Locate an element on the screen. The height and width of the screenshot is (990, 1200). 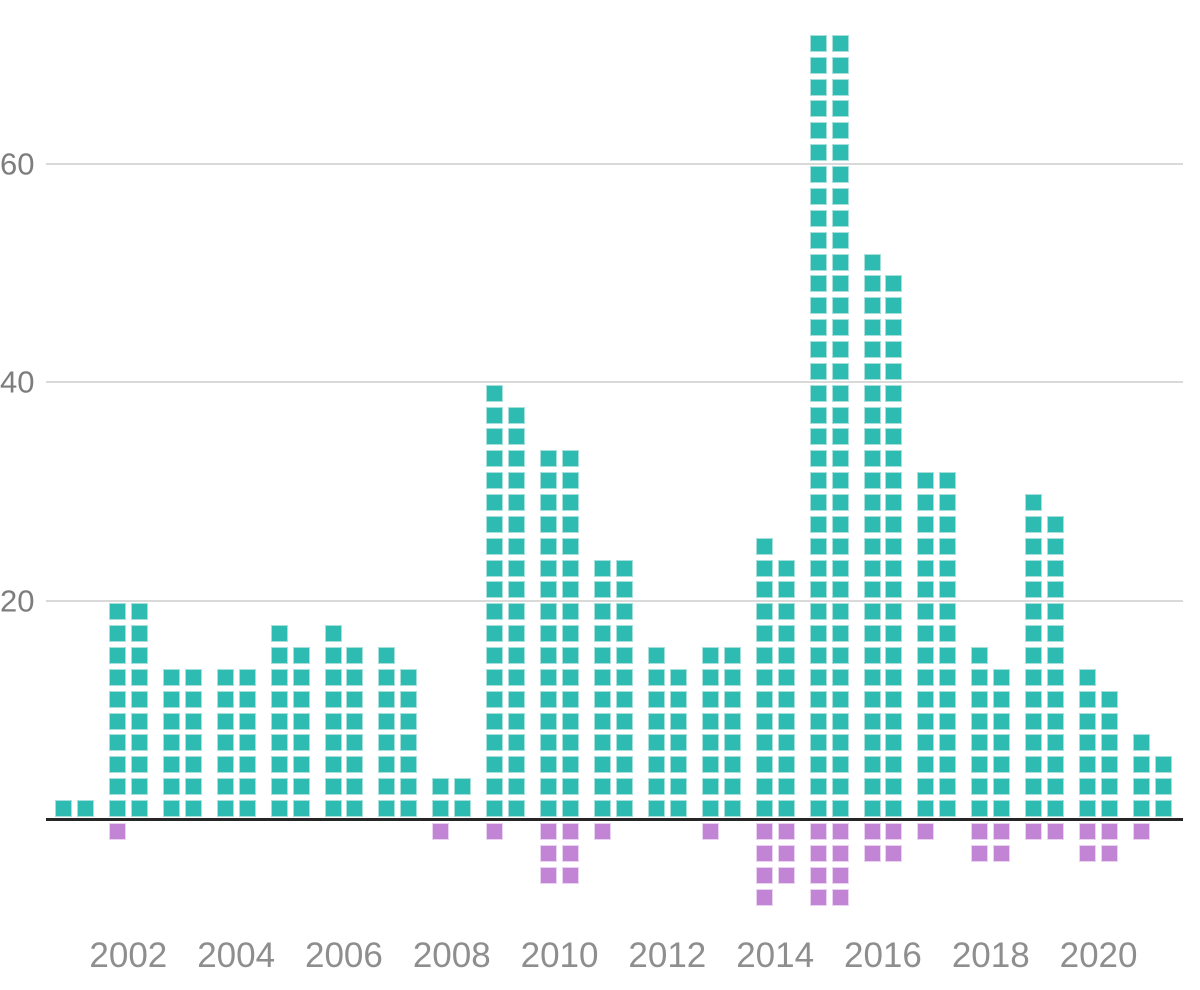
bar-positive-2019-col2 is located at coordinates (1056, 666).